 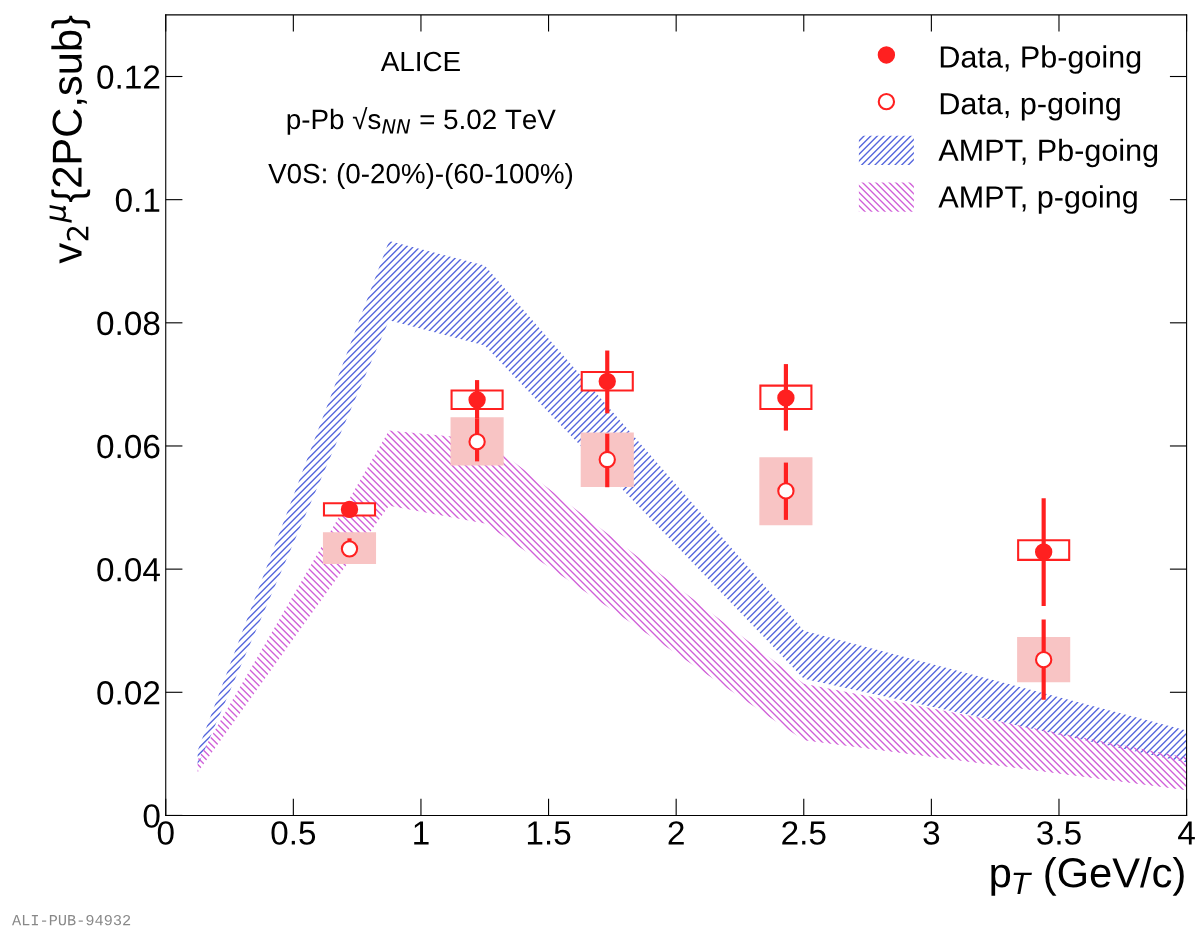 What do you see at coordinates (1030, 106) in the screenshot?
I see `legend-label: Data, p-going` at bounding box center [1030, 106].